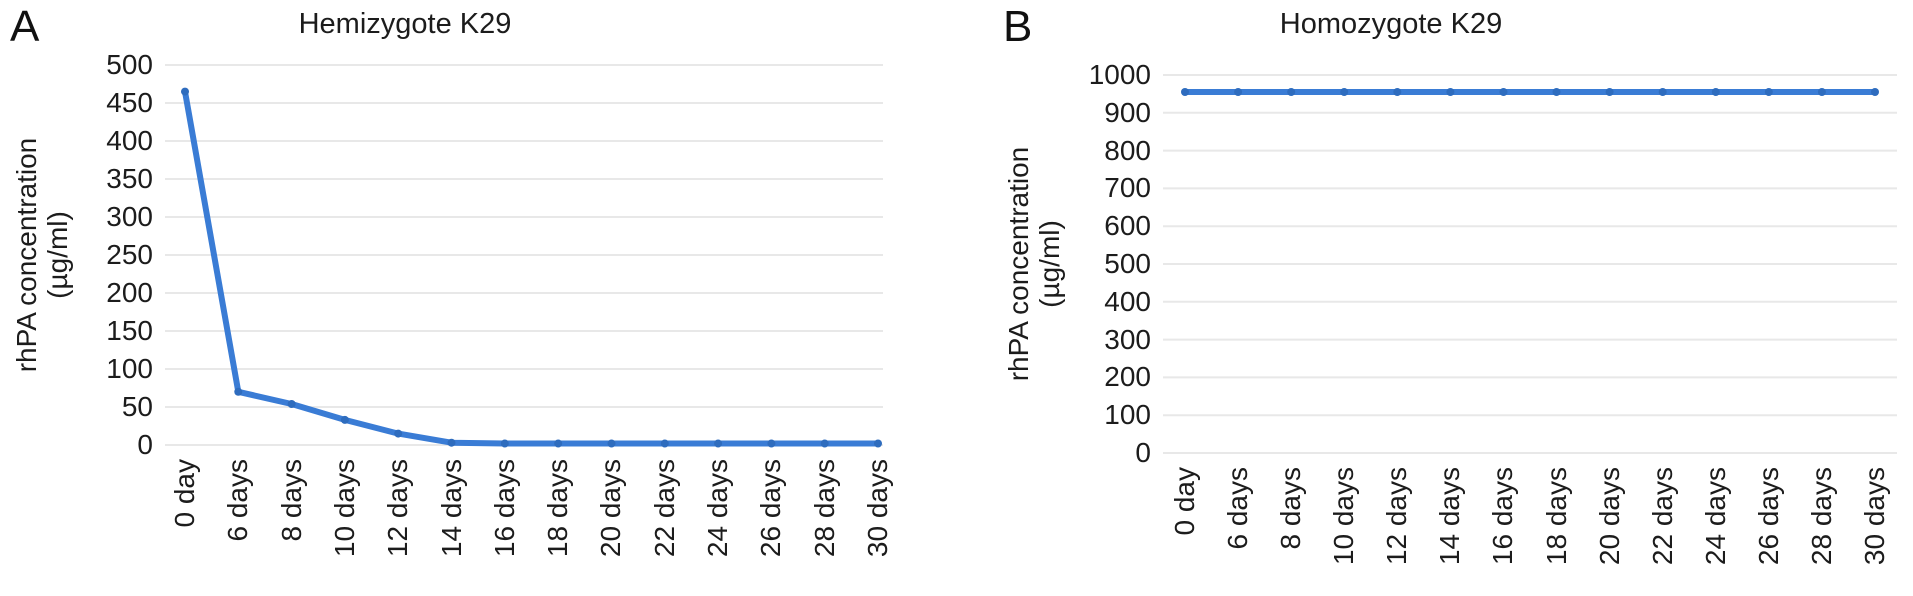 Image resolution: width=1913 pixels, height=596 pixels. Describe the element at coordinates (1127, 112) in the screenshot. I see `y-tick-label: 900` at that location.